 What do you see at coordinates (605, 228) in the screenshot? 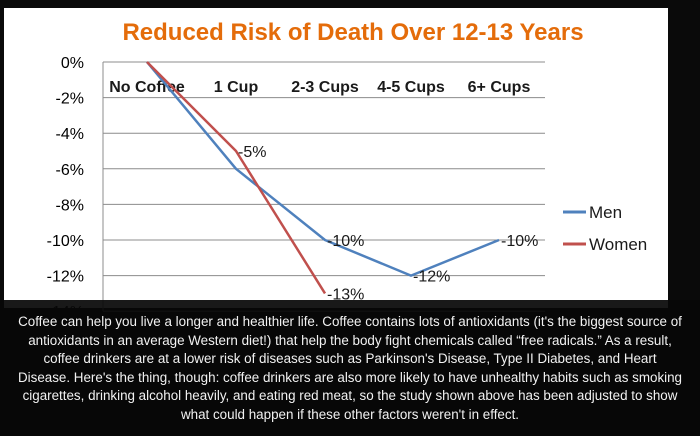
I see `legend: Men Women` at bounding box center [605, 228].